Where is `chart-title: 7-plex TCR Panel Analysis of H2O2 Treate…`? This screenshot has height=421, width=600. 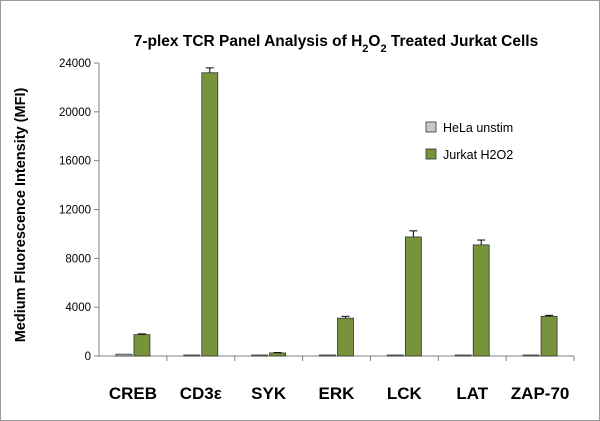 chart-title: 7-plex TCR Panel Analysis of H2O2 Treate… is located at coordinates (336, 44).